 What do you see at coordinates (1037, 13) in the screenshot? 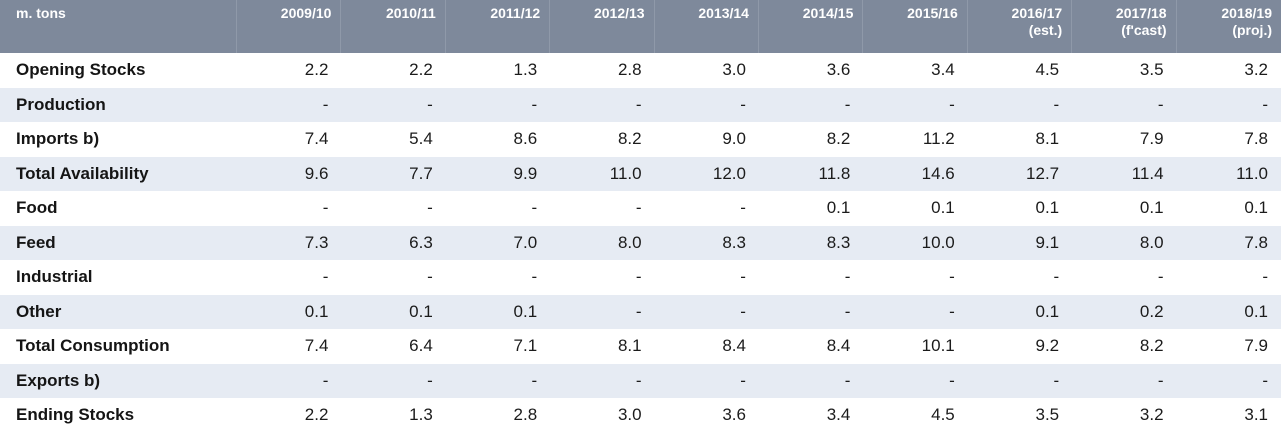
I see `column-header-year: 2016/17` at bounding box center [1037, 13].